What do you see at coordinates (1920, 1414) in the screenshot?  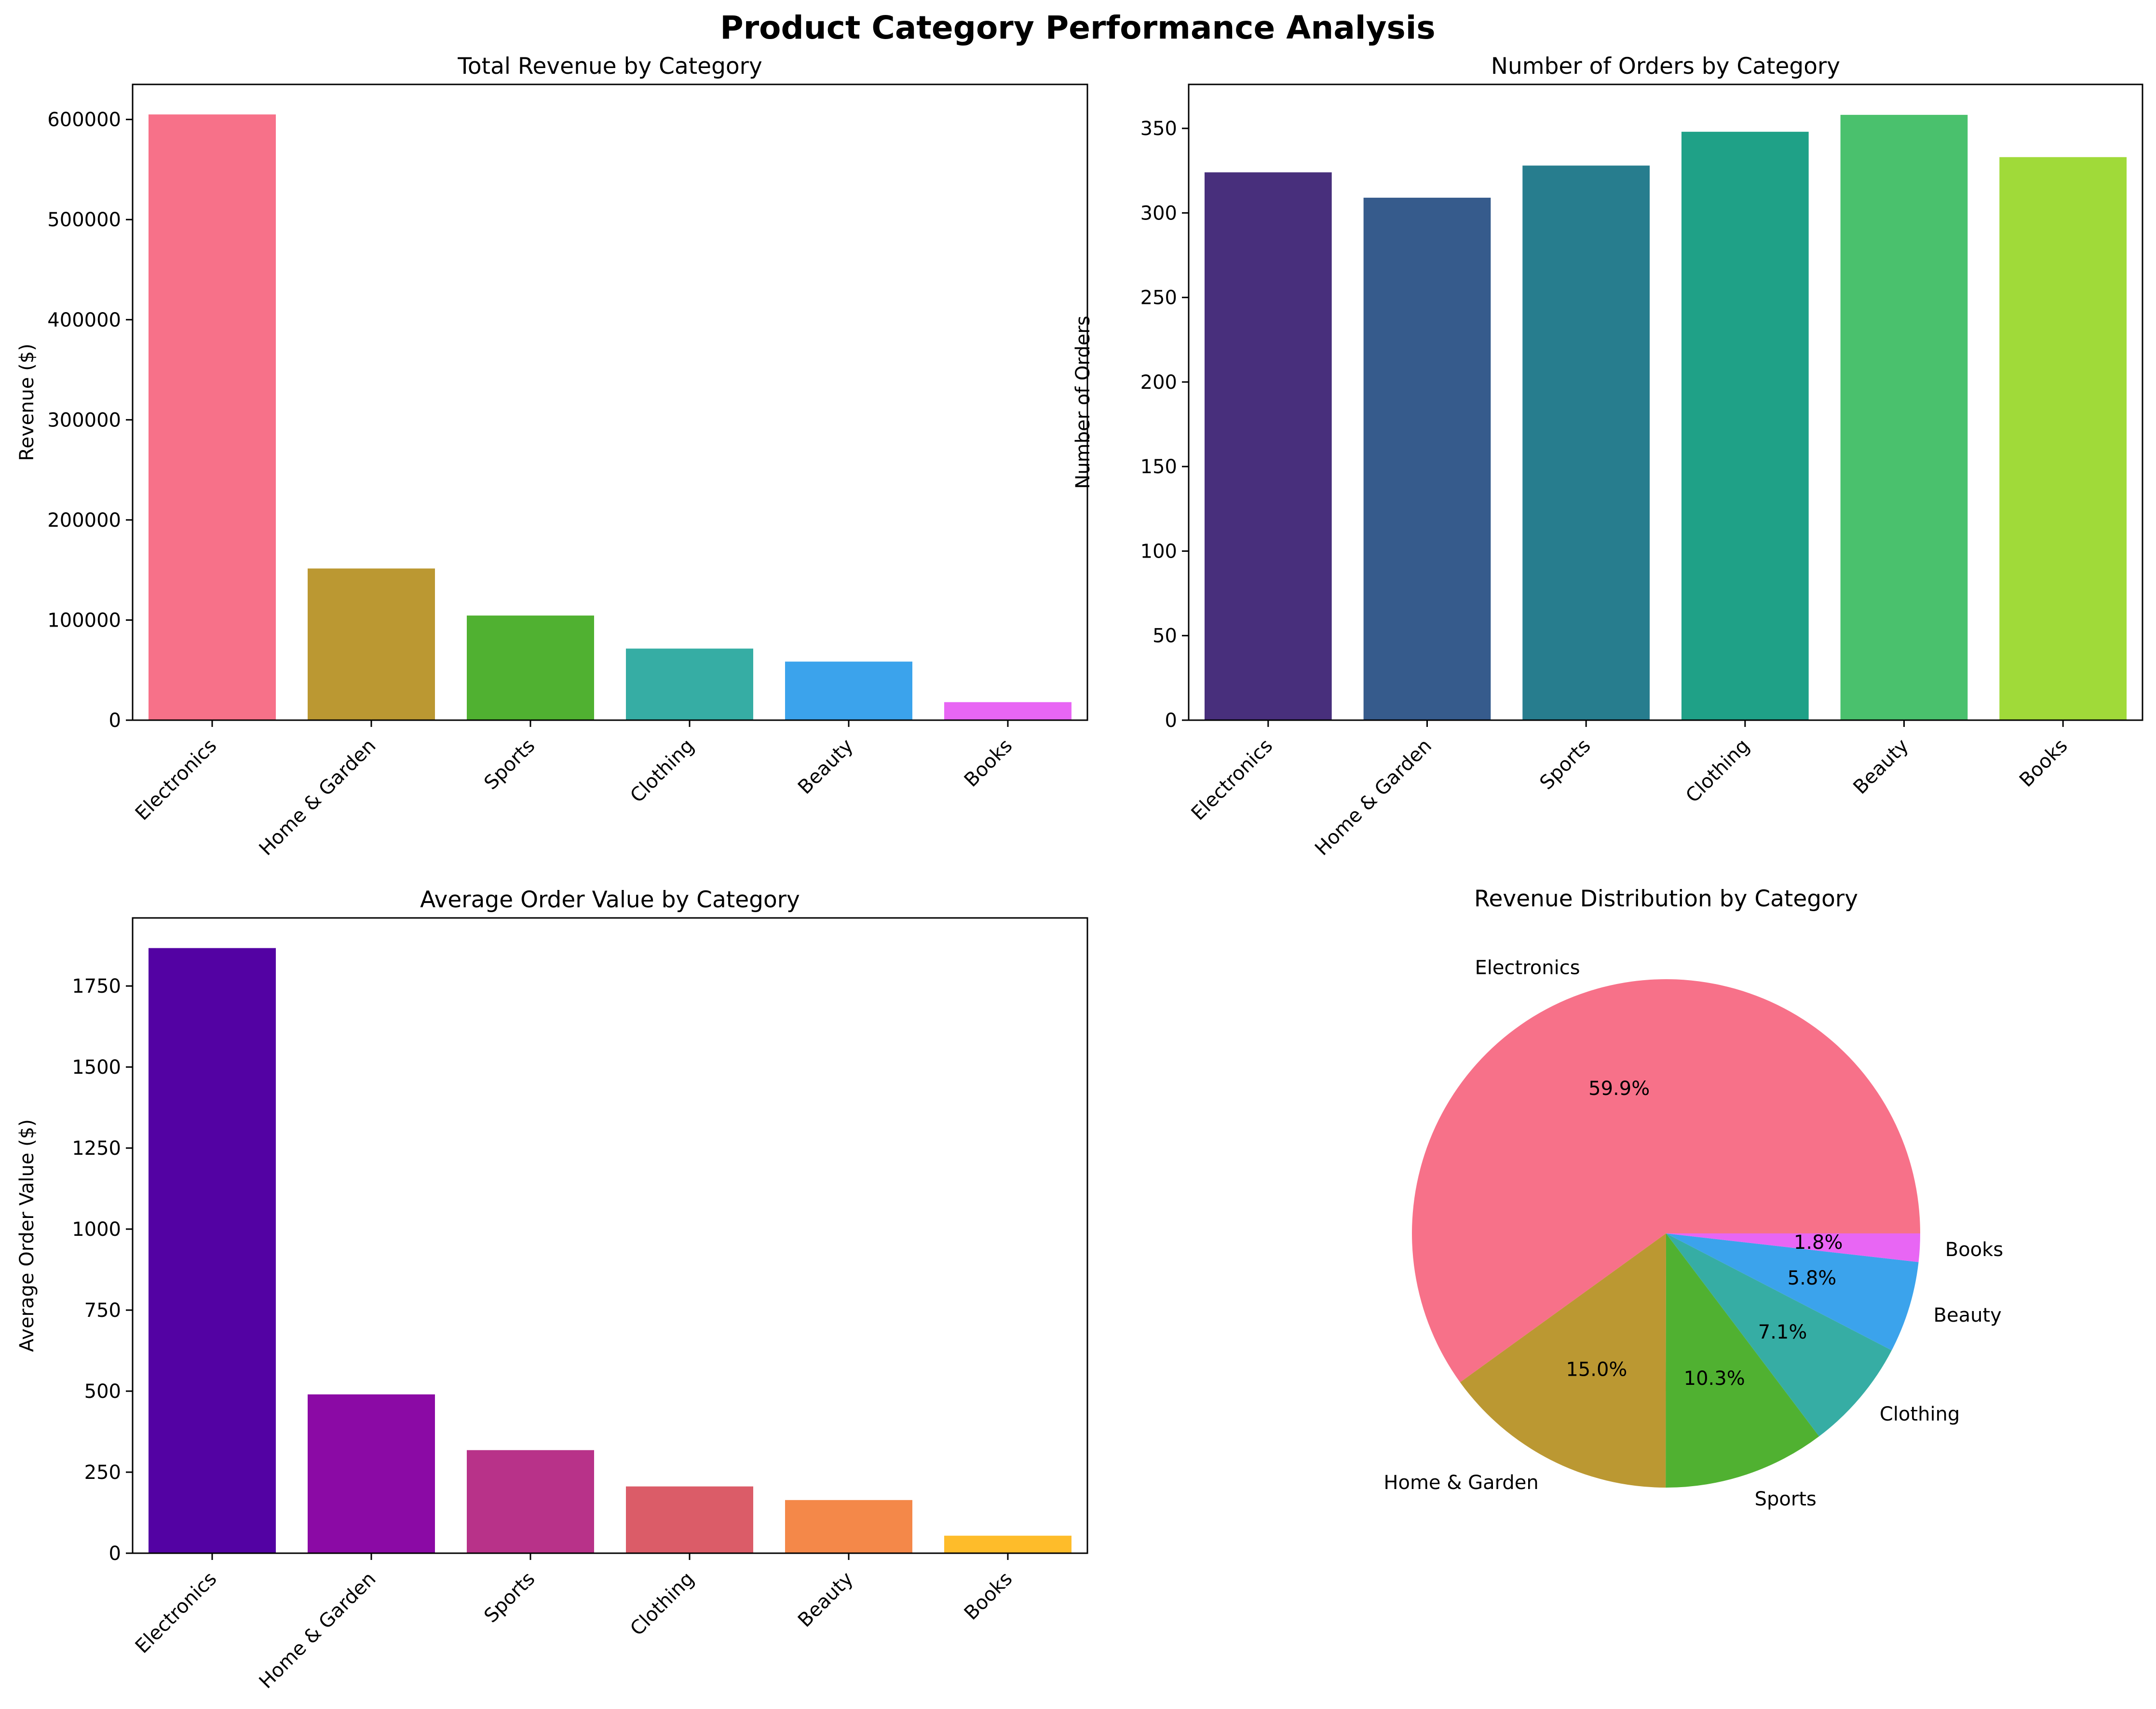 I see `pie-label: Clothing` at bounding box center [1920, 1414].